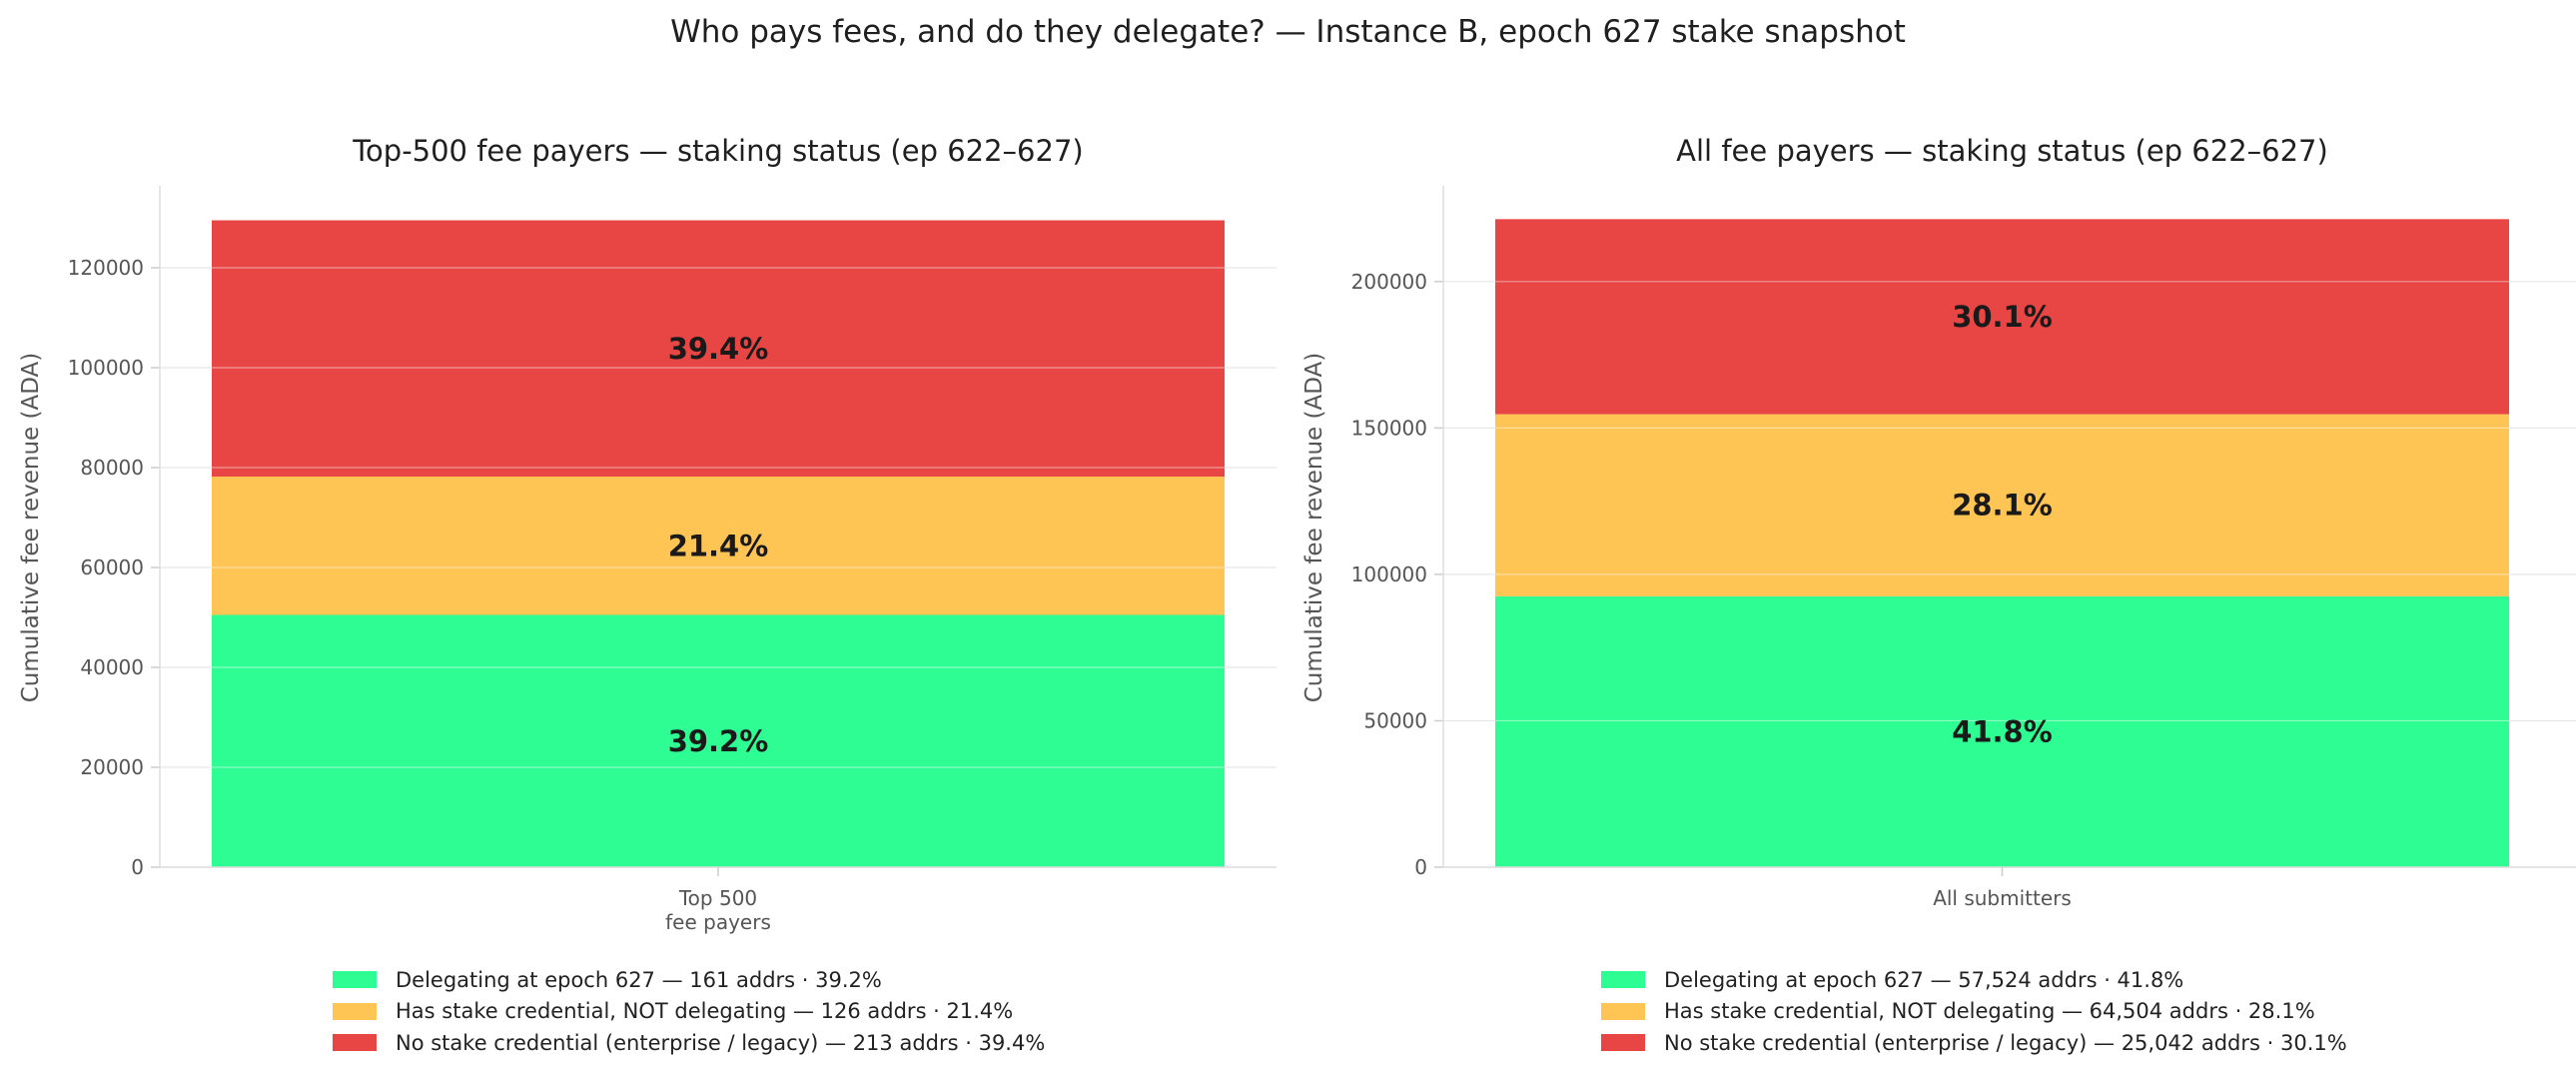  Describe the element at coordinates (718, 922) in the screenshot. I see `x-tick-label: fee payers` at that location.